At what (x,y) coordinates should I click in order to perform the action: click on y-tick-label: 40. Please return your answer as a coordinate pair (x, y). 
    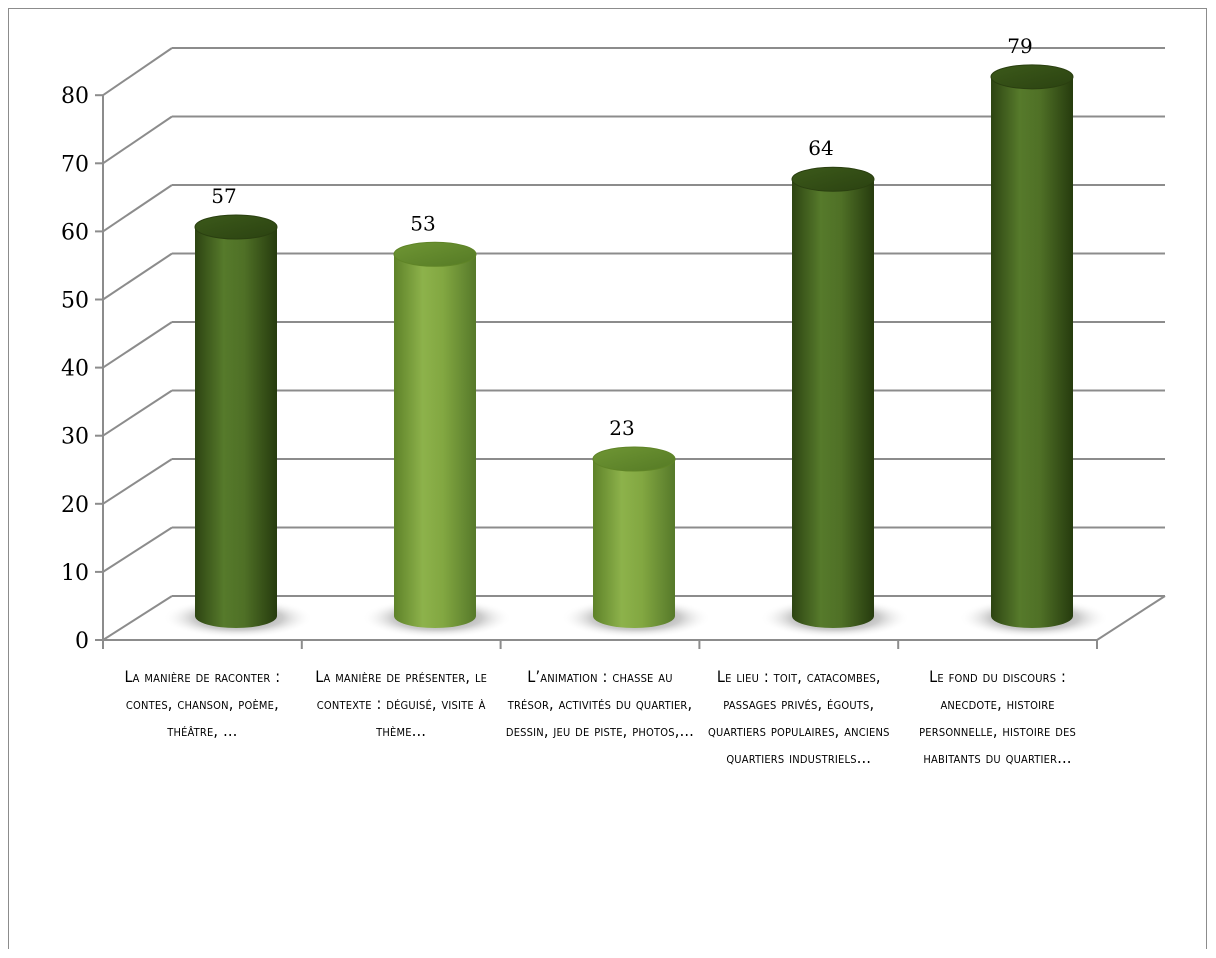
    Looking at the image, I should click on (75, 369).